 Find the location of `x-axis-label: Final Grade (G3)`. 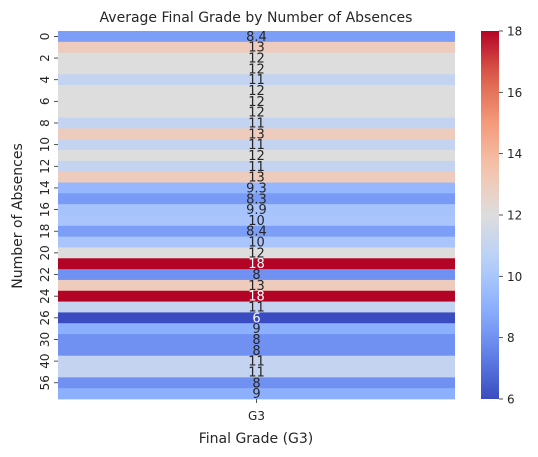

x-axis-label: Final Grade (G3) is located at coordinates (256, 439).